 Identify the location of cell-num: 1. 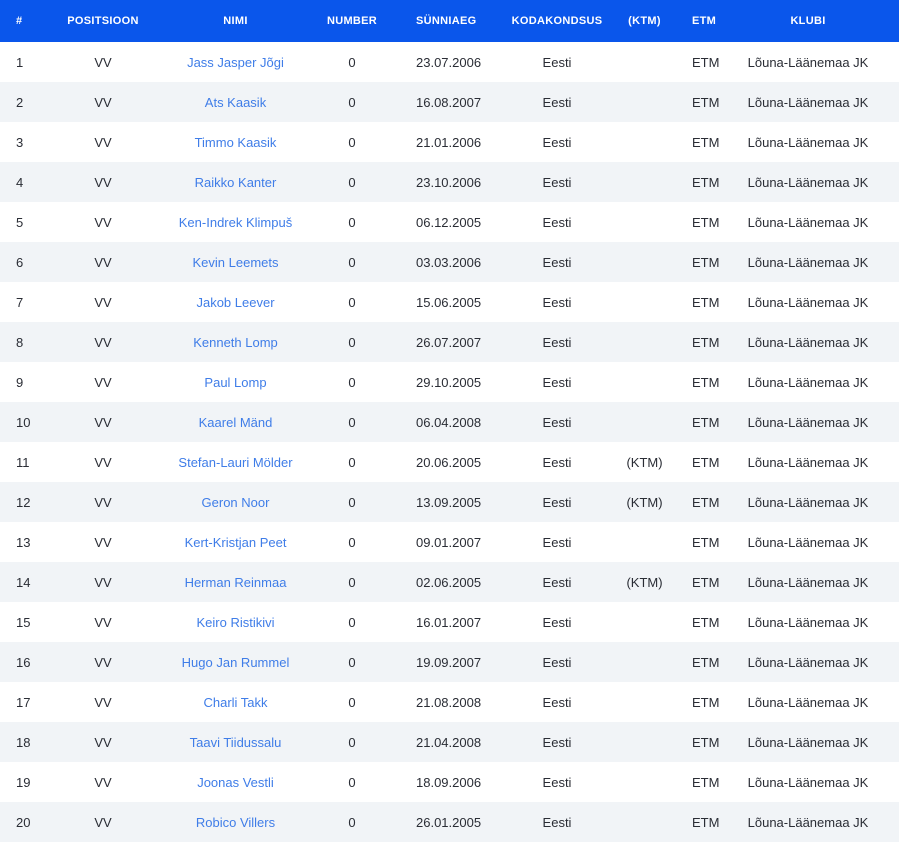
(20, 62).